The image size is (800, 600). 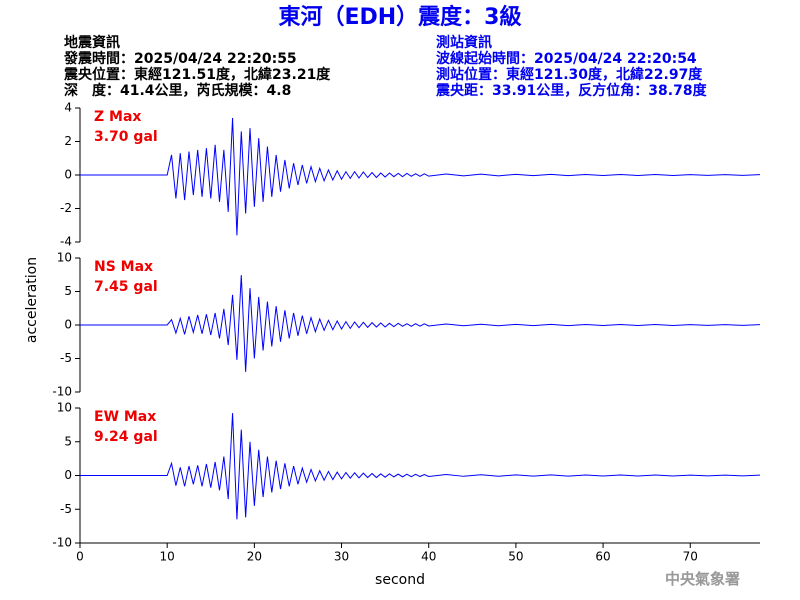 I want to click on max-label: 9.24 gal, so click(x=126, y=437).